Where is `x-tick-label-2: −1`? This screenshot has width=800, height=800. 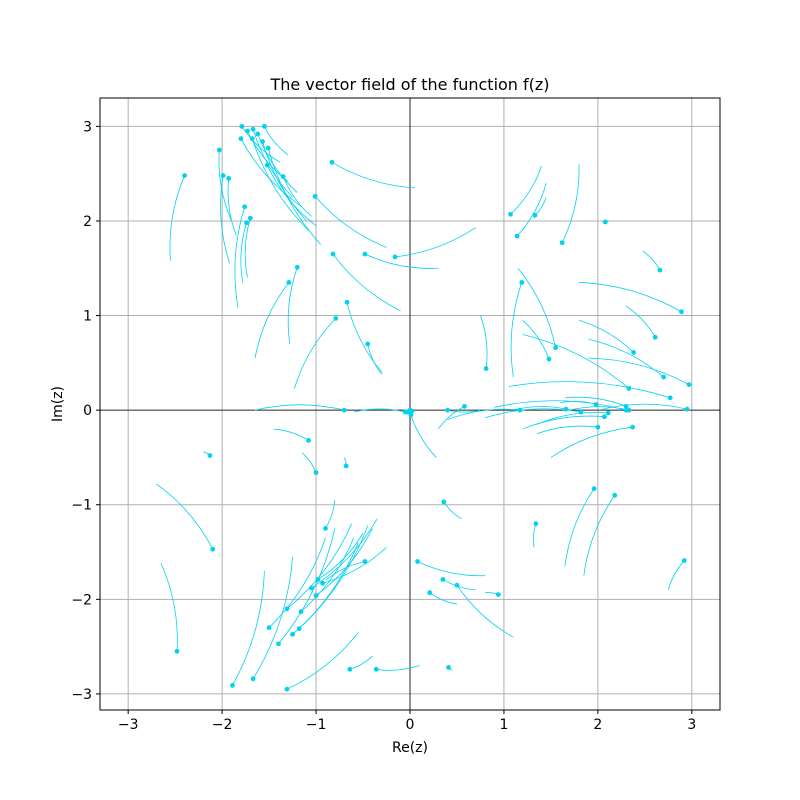
x-tick-label-2: −1 is located at coordinates (316, 725).